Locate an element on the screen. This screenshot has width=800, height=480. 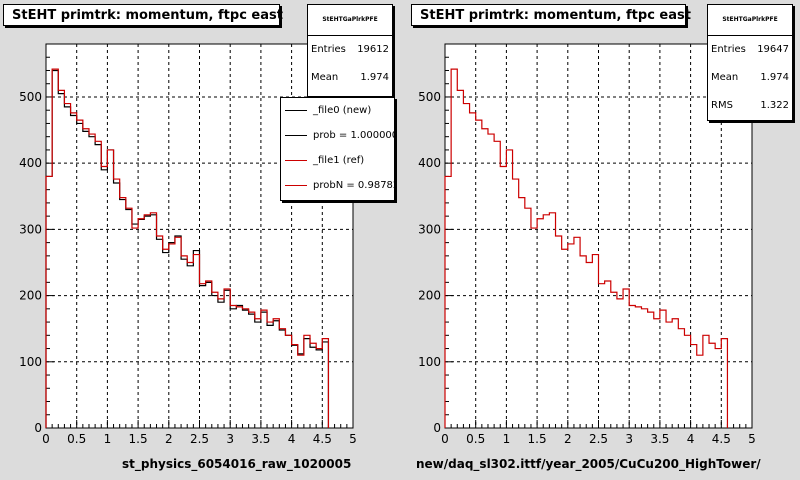
legend-entry-ref: _file1 (ref) is located at coordinates (337, 160).